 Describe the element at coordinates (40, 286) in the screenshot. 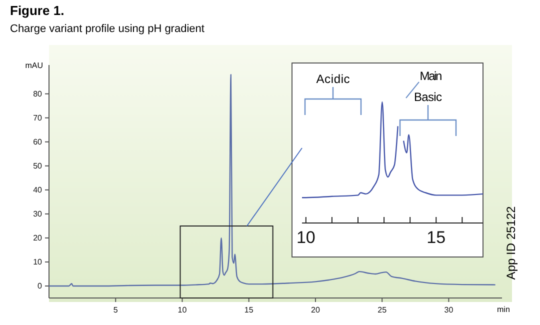

I see `y-tick-label: 0` at that location.